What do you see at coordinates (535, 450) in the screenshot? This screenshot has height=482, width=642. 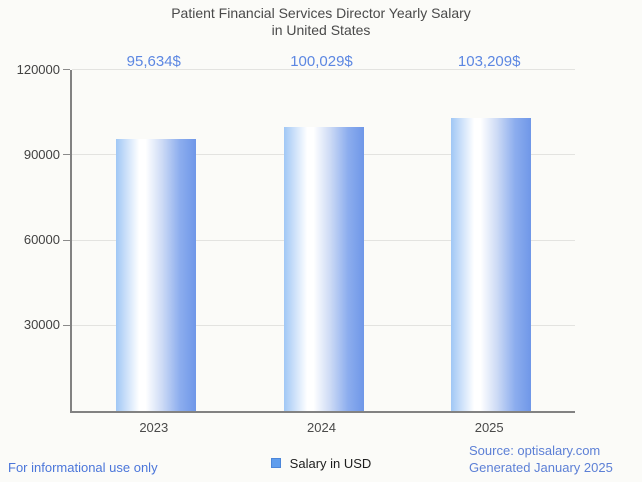 I see `source-text: Source: optisalary.com` at bounding box center [535, 450].